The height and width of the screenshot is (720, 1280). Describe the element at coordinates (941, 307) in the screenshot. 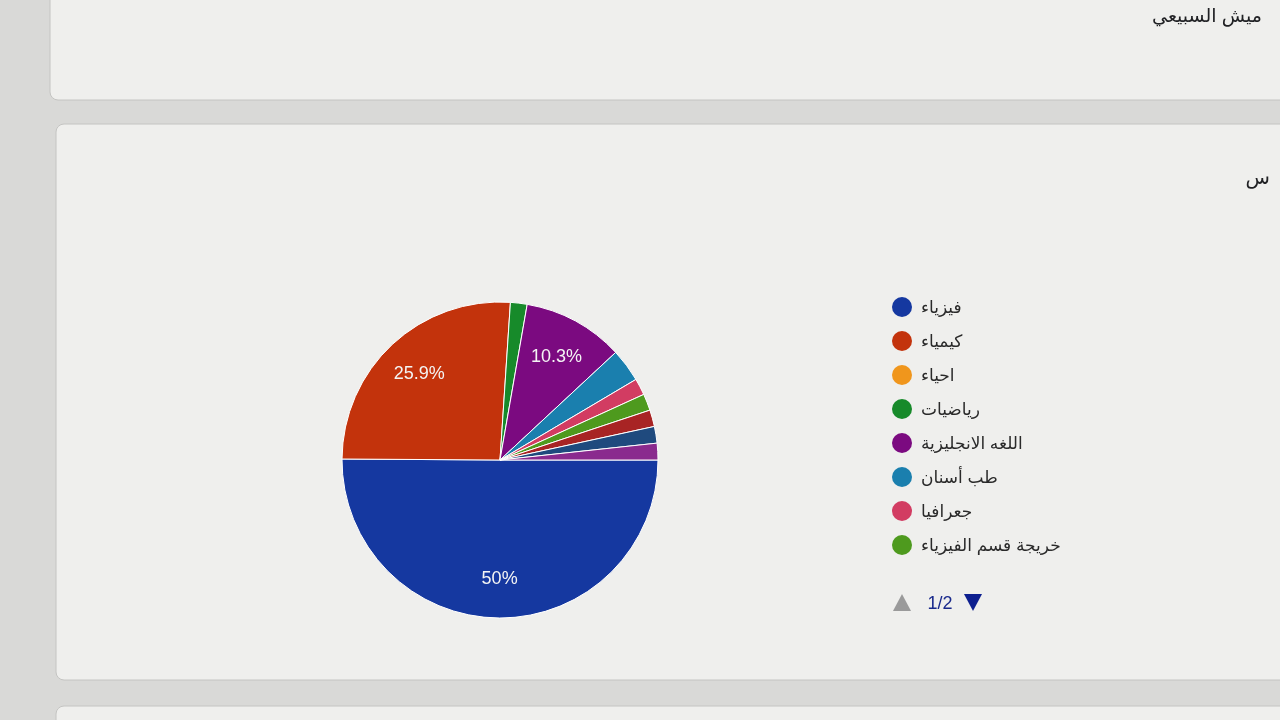

I see `legend-label: فيزياء` at that location.